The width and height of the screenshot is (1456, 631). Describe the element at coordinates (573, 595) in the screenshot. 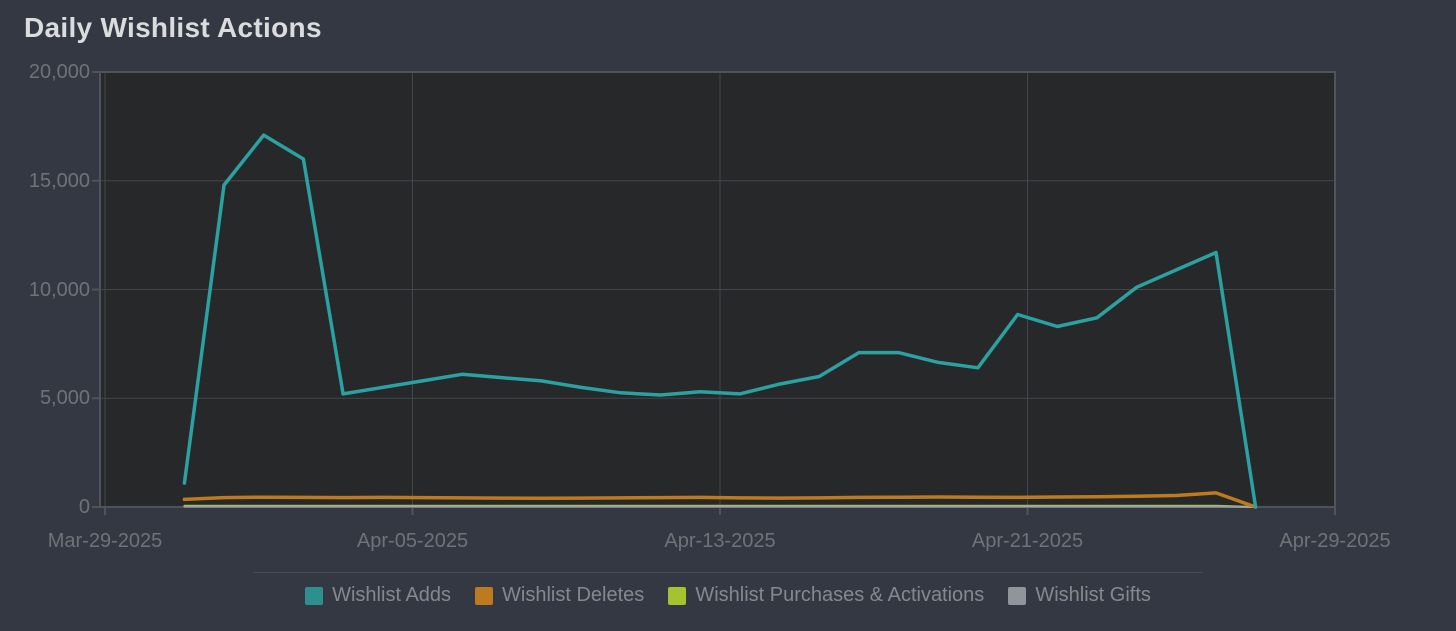

I see `legend-label: Wishlist Deletes` at that location.